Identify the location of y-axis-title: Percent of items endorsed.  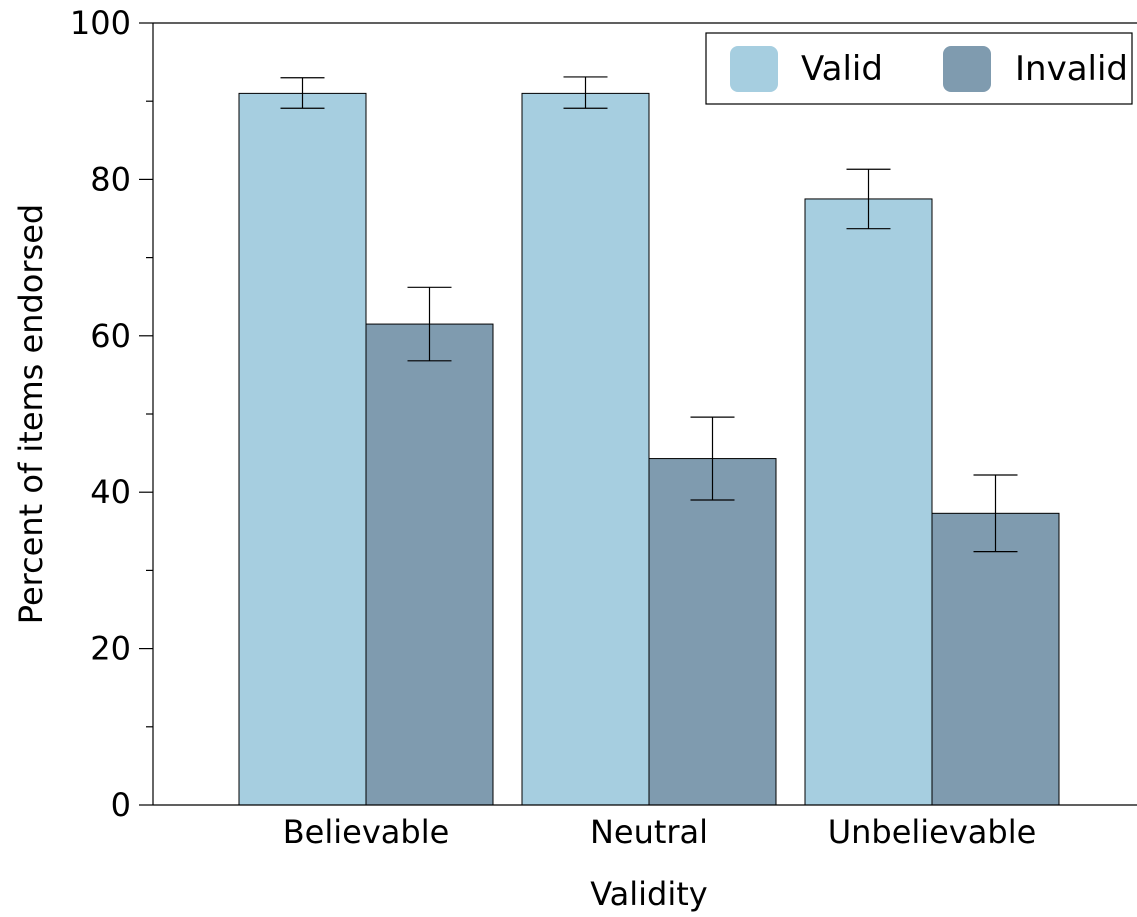
(31, 414).